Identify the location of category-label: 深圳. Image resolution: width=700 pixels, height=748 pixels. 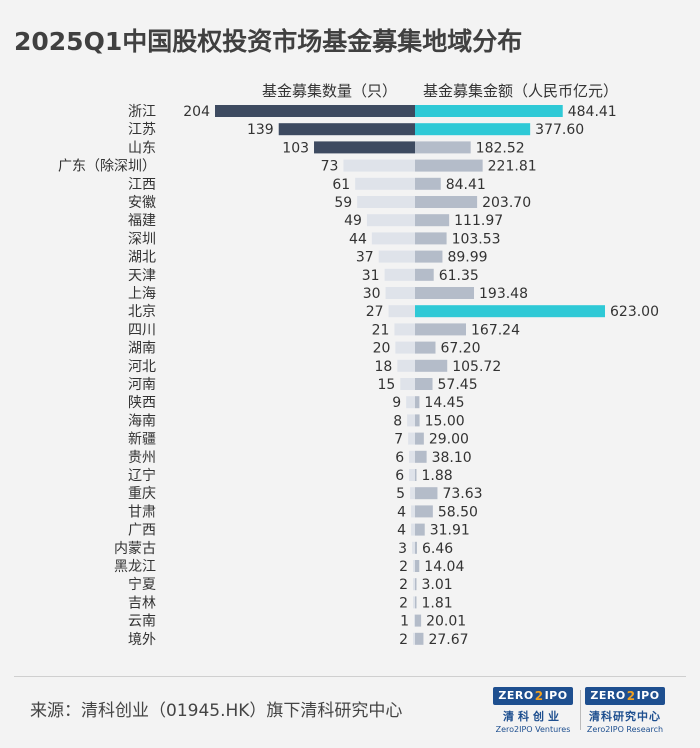
(142, 239).